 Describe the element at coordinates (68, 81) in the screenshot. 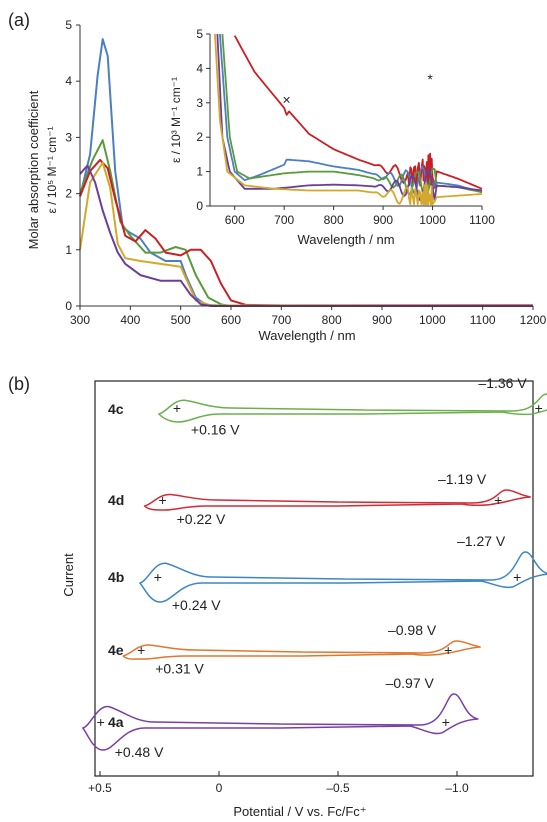

I see `main-y-tick-label: 4` at that location.